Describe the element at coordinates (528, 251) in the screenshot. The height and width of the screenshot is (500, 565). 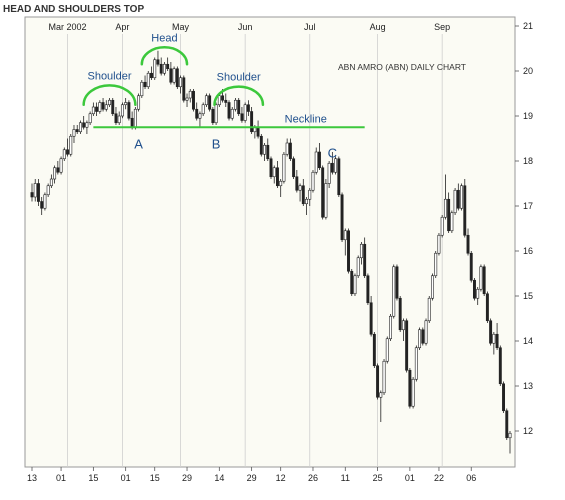
I see `y-tick-label: 16` at that location.